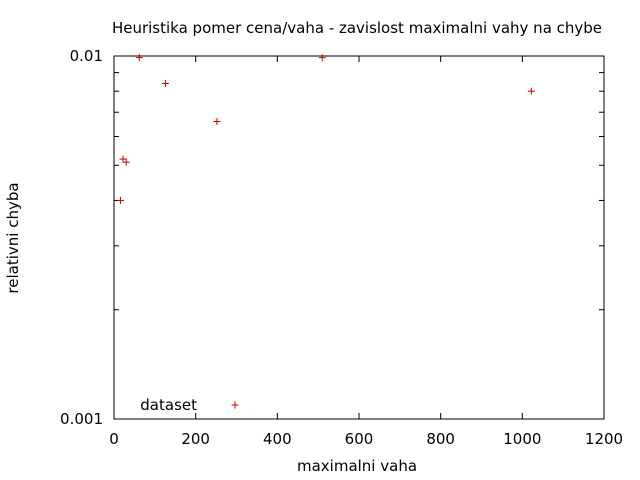  I want to click on x-tick-label: 1200, so click(604, 439).